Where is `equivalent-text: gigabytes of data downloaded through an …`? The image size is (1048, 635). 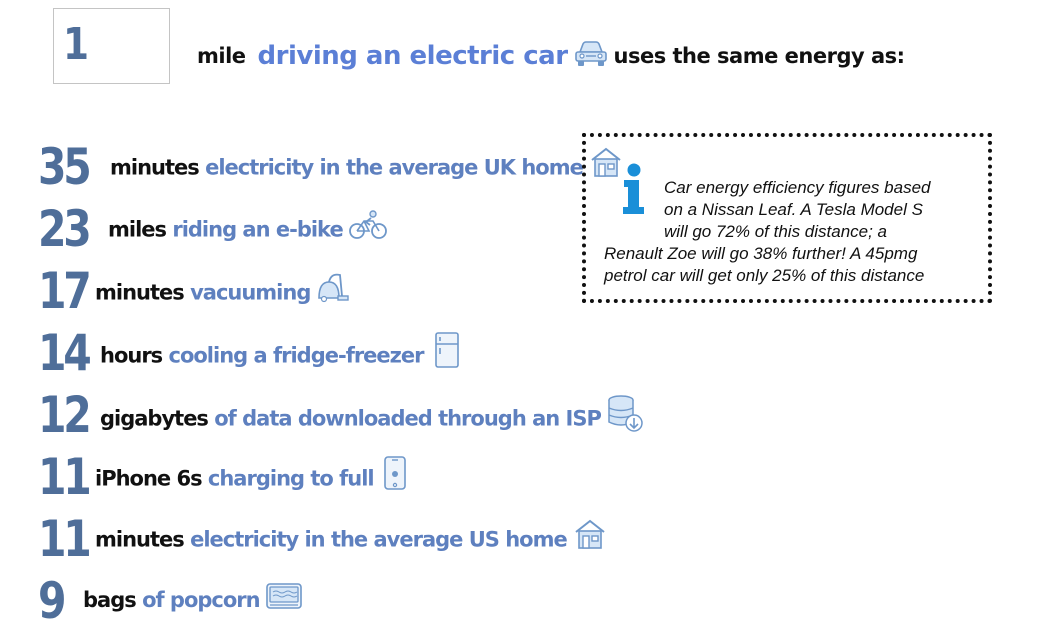 equivalent-text: gigabytes of data downloaded through an … is located at coordinates (371, 416).